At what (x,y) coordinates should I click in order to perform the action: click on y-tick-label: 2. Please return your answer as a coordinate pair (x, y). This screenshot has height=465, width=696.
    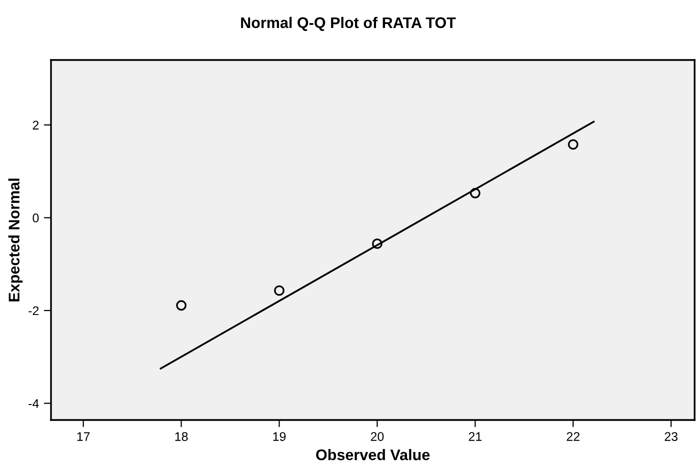
    Looking at the image, I should click on (35, 125).